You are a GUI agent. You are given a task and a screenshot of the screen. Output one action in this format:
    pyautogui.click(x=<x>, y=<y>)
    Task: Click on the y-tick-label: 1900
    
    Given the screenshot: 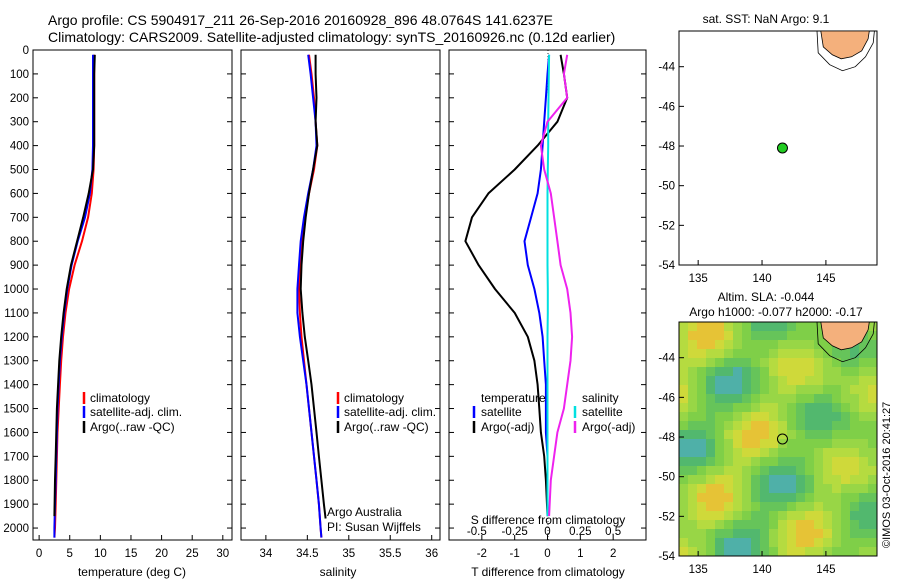 What is the action you would take?
    pyautogui.click(x=16, y=505)
    